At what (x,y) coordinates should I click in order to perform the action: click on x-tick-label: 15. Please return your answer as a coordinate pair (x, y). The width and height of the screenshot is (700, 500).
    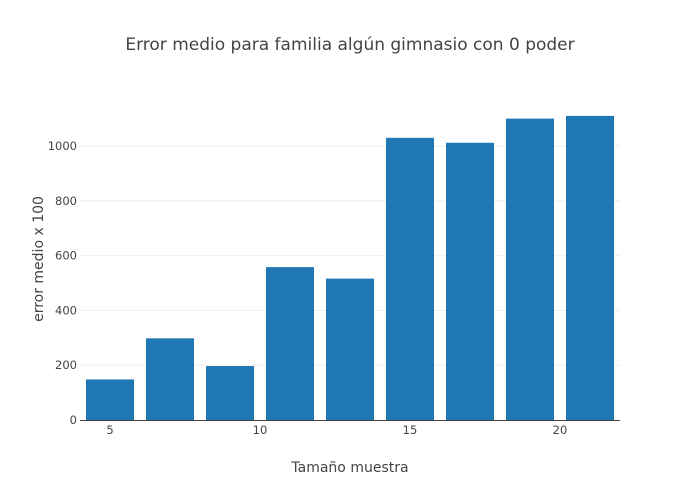
    Looking at the image, I should click on (410, 430).